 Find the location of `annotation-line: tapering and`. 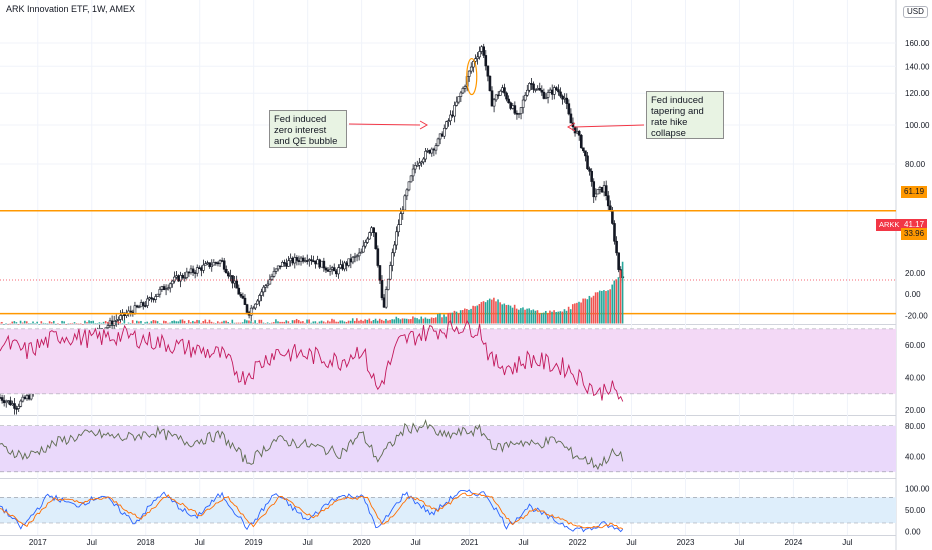

annotation-line: tapering and is located at coordinates (677, 111).